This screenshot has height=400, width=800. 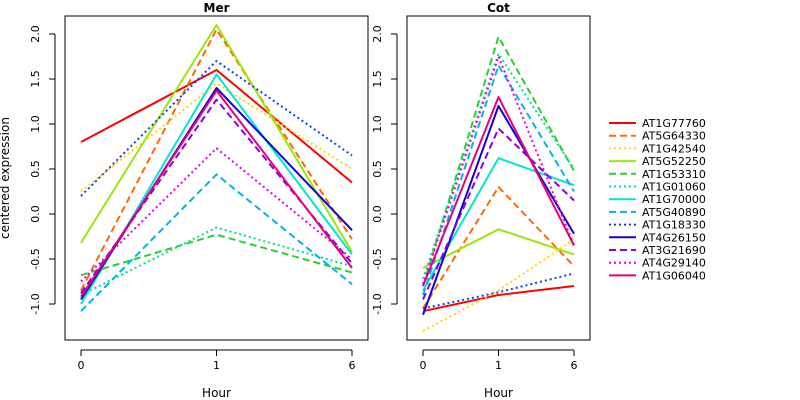 What do you see at coordinates (498, 299) in the screenshot?
I see `series-line-cot-at1g77760` at bounding box center [498, 299].